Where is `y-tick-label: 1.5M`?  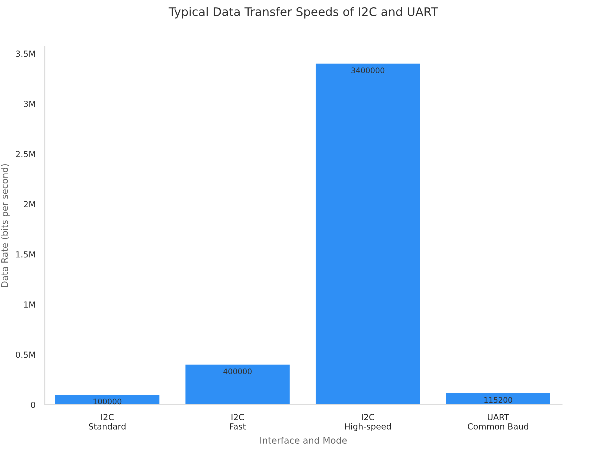
y-tick-label: 1.5M is located at coordinates (26, 255).